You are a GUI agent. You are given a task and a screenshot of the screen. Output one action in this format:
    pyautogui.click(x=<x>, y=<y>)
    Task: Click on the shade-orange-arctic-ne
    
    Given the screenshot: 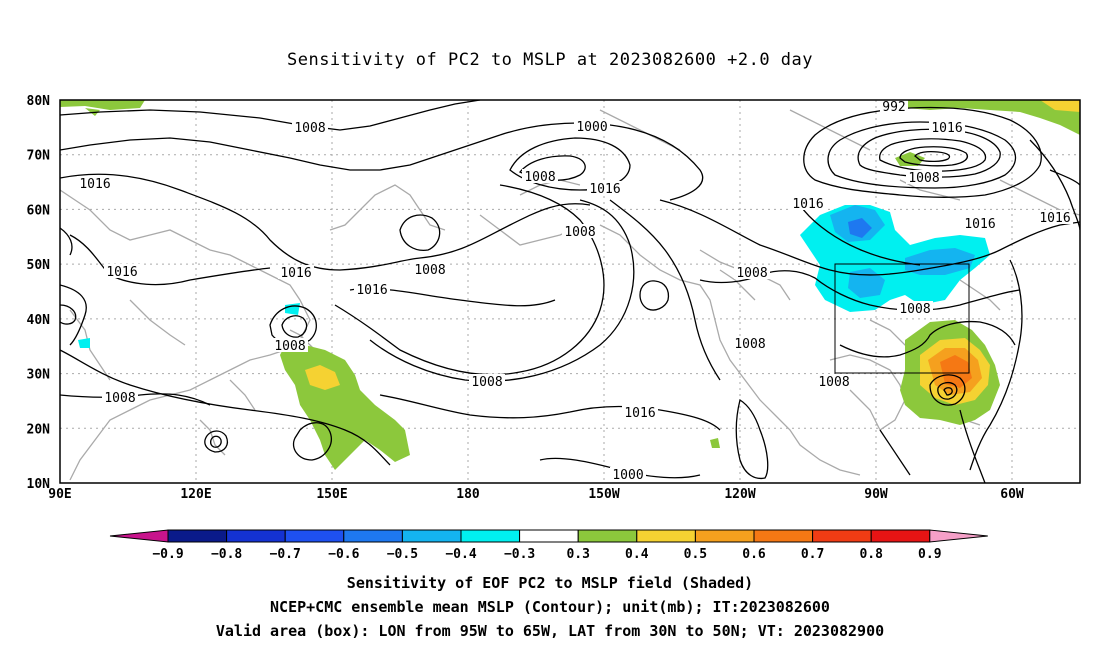 What is the action you would take?
    pyautogui.click(x=1060, y=106)
    